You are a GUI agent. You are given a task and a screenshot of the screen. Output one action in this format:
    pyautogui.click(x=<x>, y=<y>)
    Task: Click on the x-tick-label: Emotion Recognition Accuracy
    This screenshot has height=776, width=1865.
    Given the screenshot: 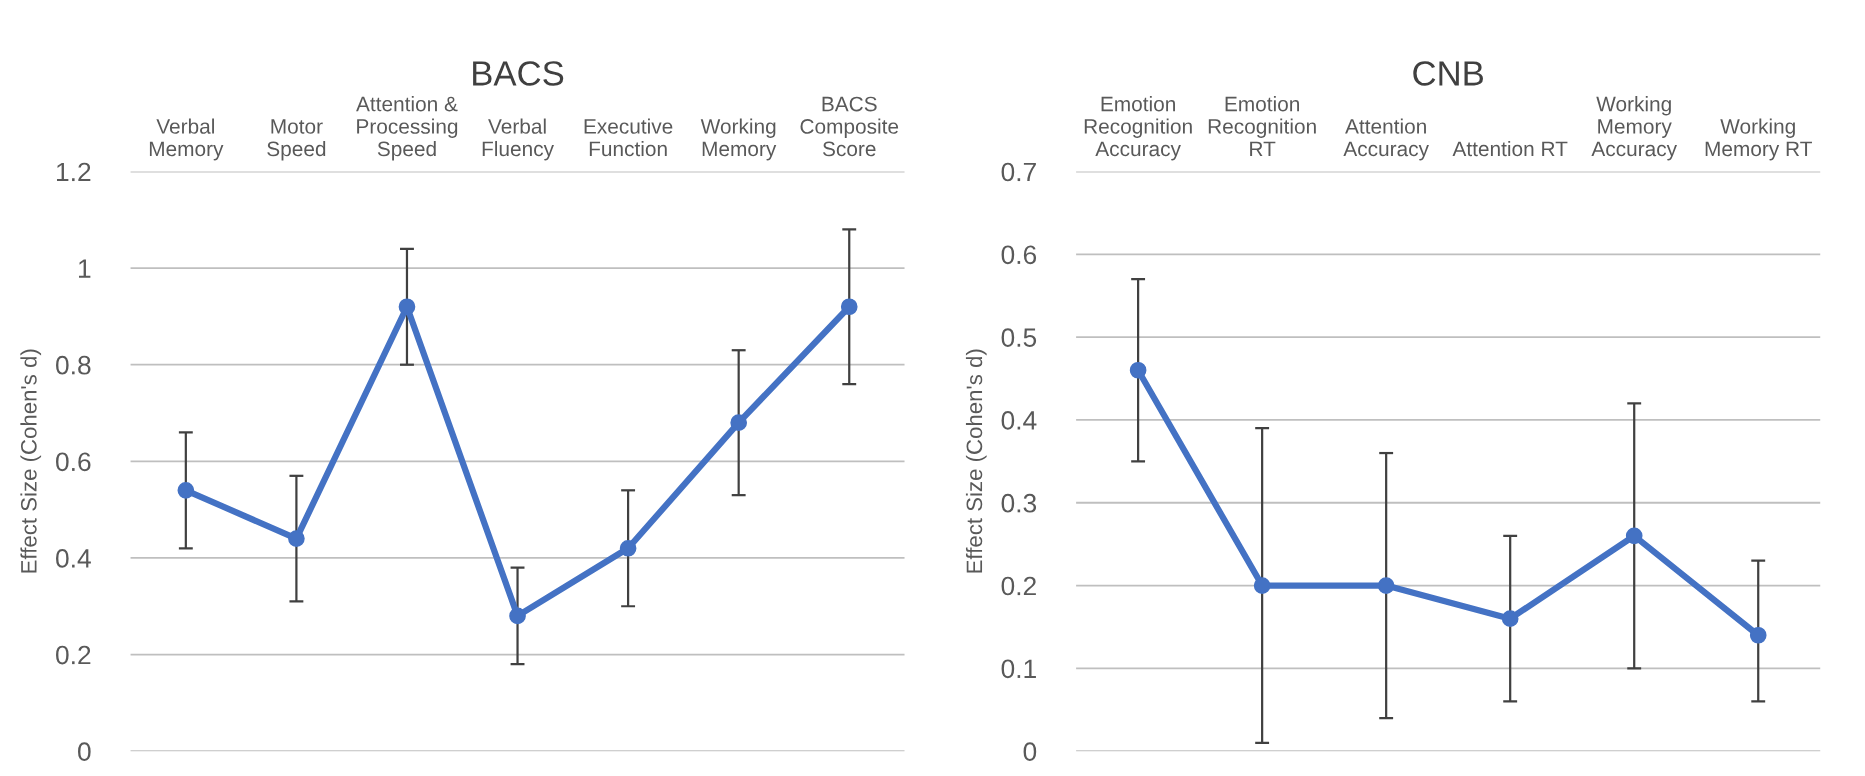 What is the action you would take?
    pyautogui.click(x=1138, y=128)
    